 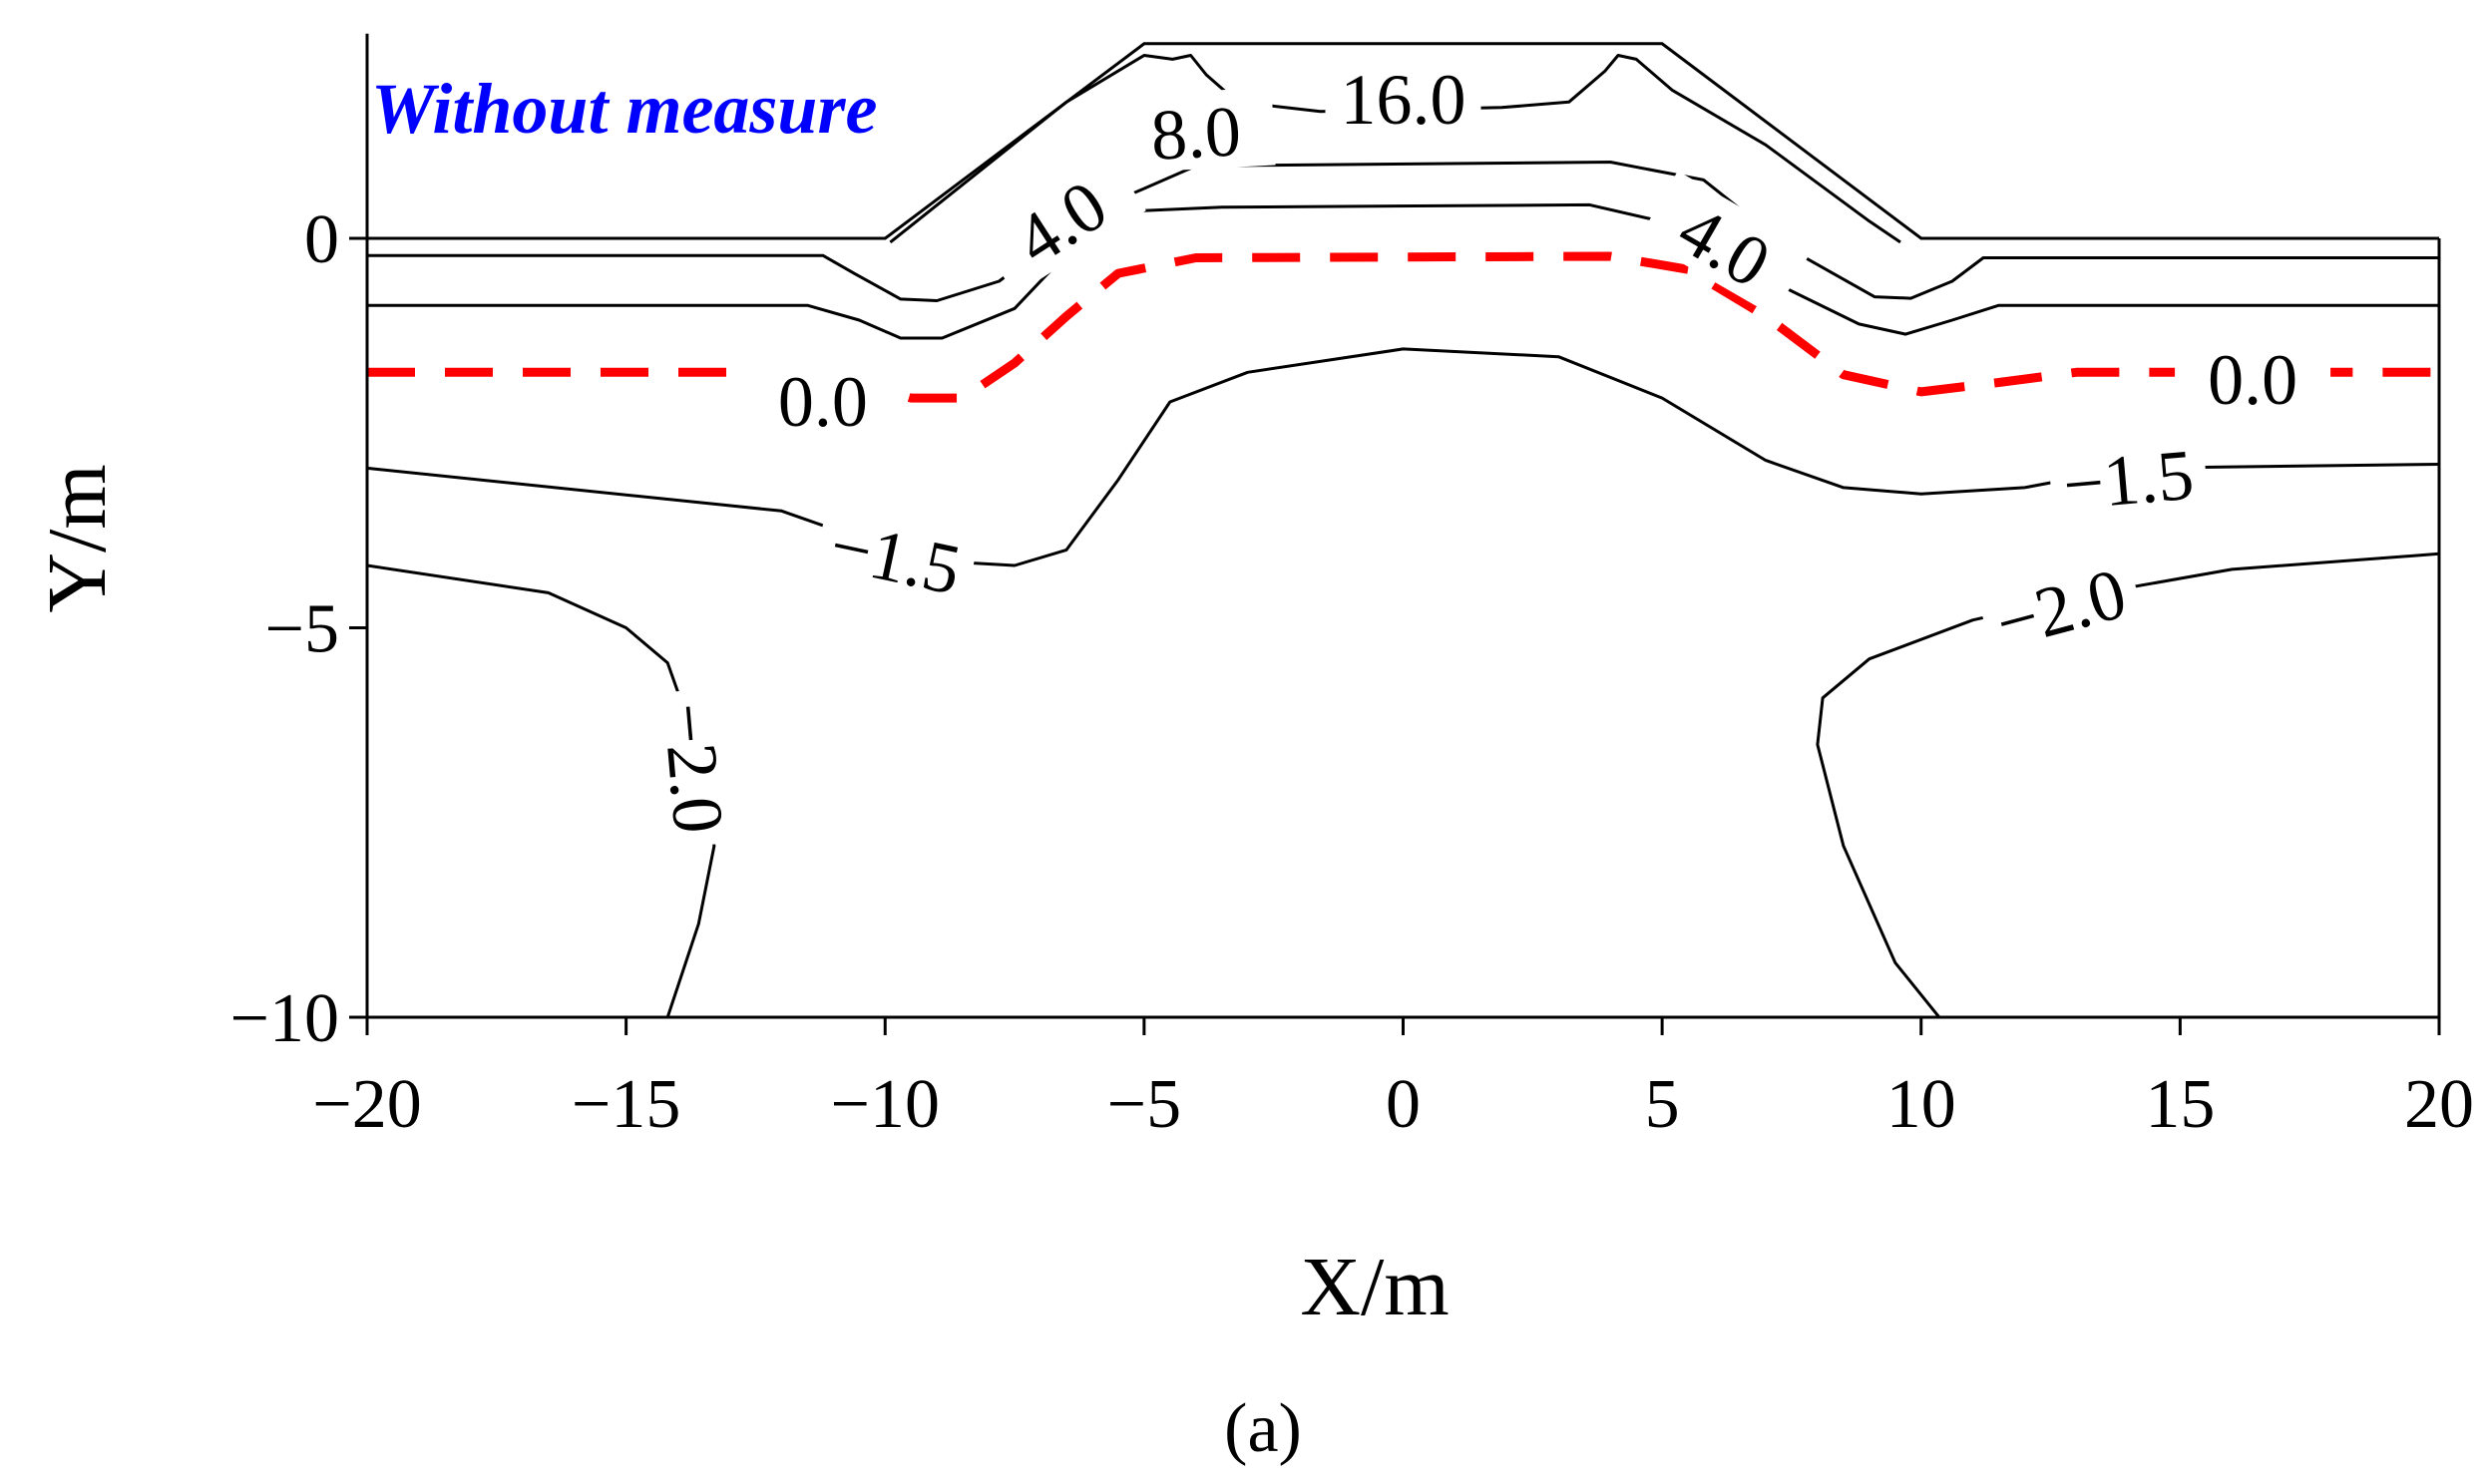 I want to click on contour-line-0.0, so click(x=1403, y=327).